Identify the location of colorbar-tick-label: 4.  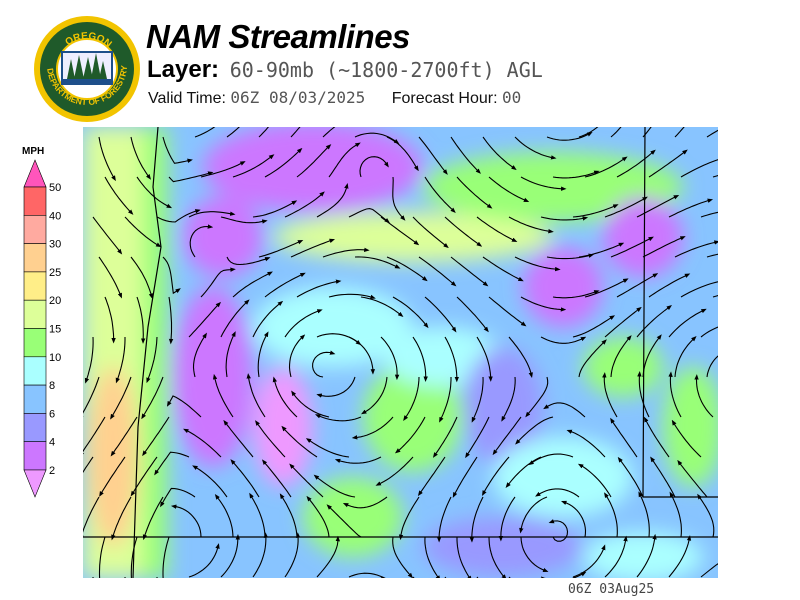
(52, 443).